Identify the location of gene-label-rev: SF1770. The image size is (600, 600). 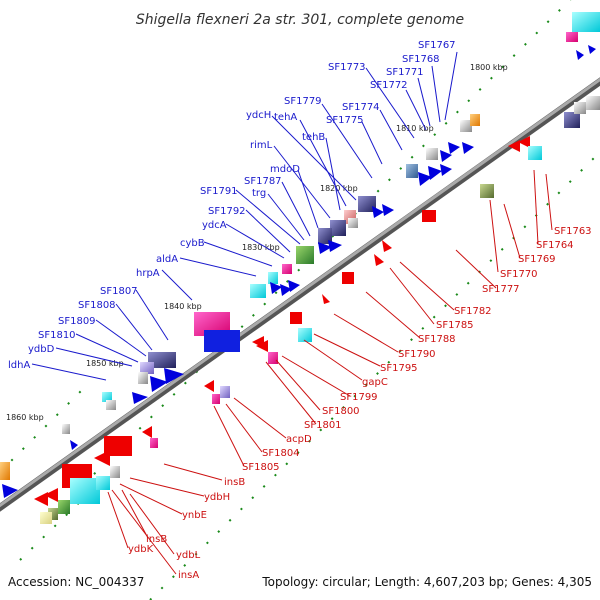
(519, 274).